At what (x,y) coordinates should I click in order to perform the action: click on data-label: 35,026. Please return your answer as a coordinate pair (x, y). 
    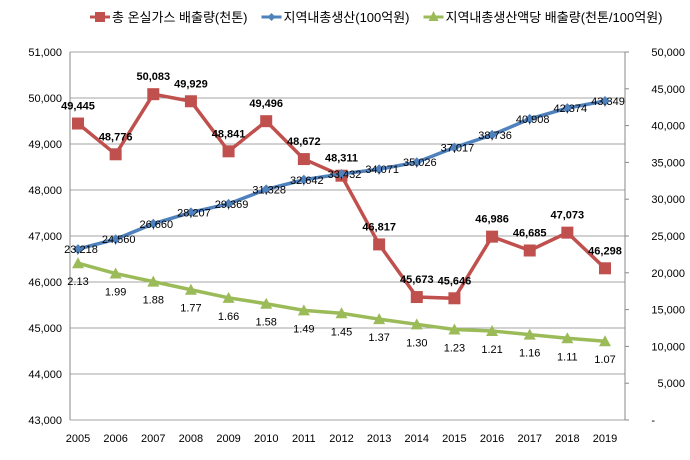
    Looking at the image, I should click on (420, 163).